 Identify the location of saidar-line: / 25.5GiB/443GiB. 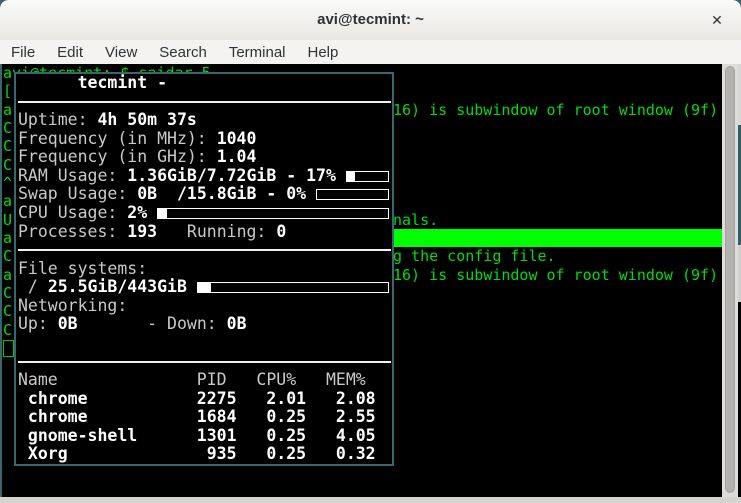
(204, 287).